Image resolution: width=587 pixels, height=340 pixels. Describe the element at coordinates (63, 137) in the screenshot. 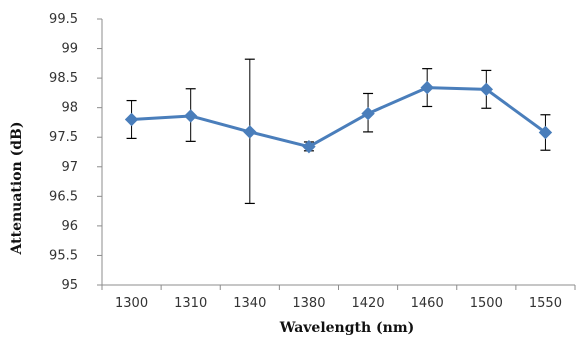

I see `y-tick-label: 97.5` at that location.